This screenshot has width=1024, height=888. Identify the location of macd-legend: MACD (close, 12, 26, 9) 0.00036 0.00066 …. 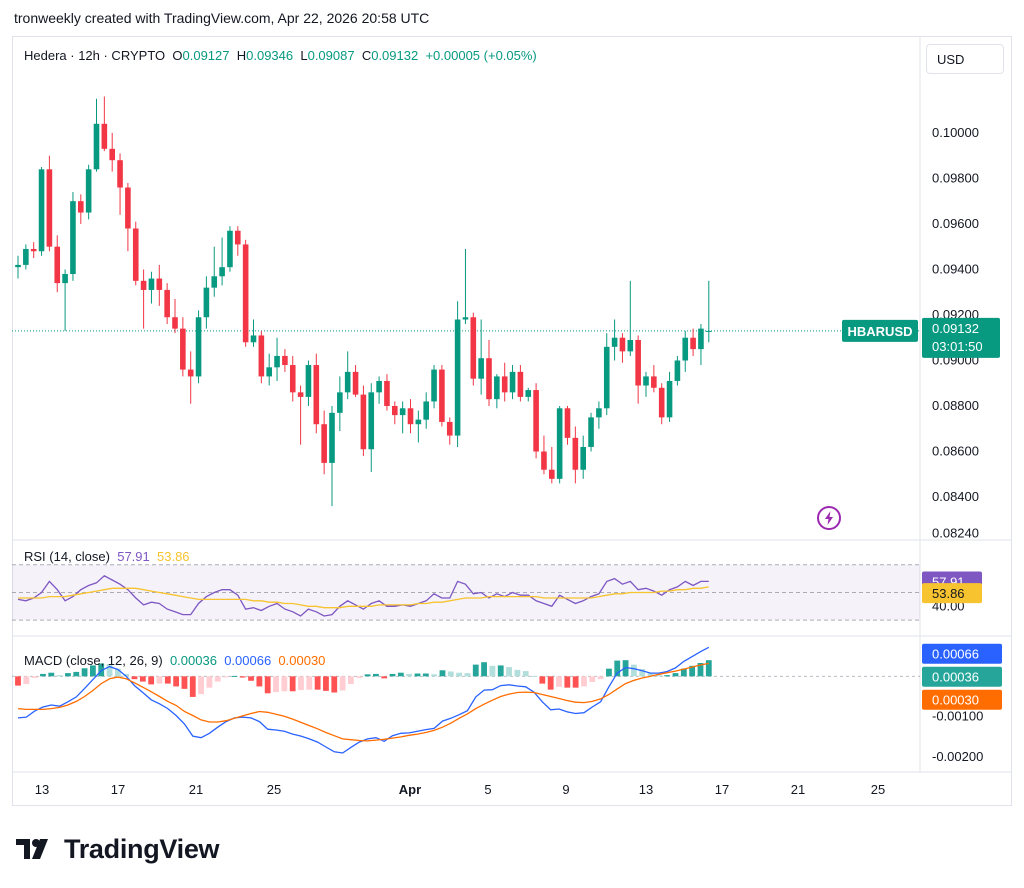
(174, 660).